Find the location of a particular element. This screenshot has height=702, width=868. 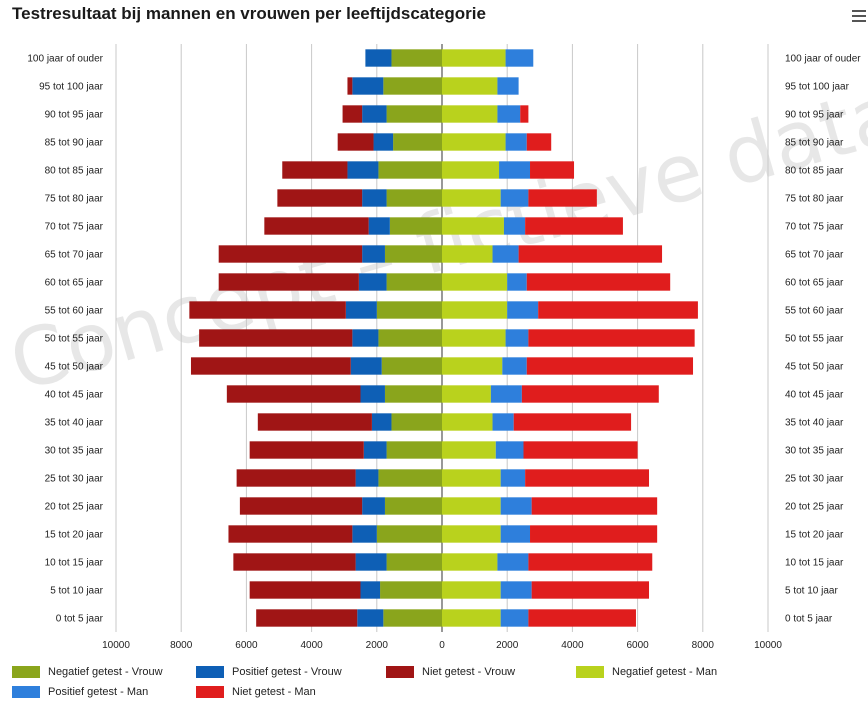

legend-item-niet-man: Niet getest - Man is located at coordinates (256, 692).